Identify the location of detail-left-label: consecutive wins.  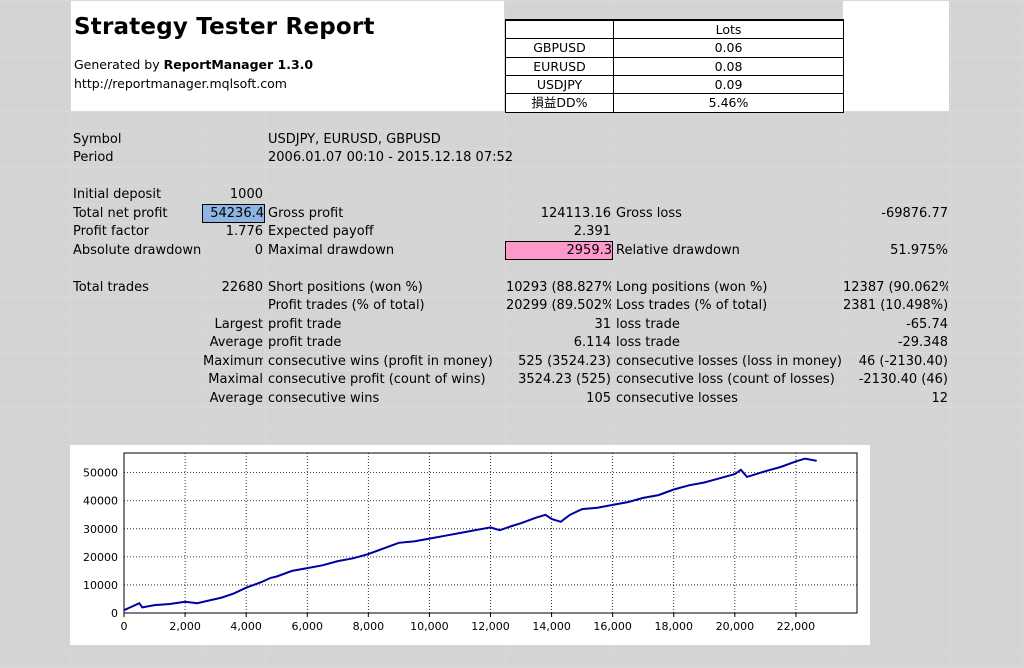
(324, 398).